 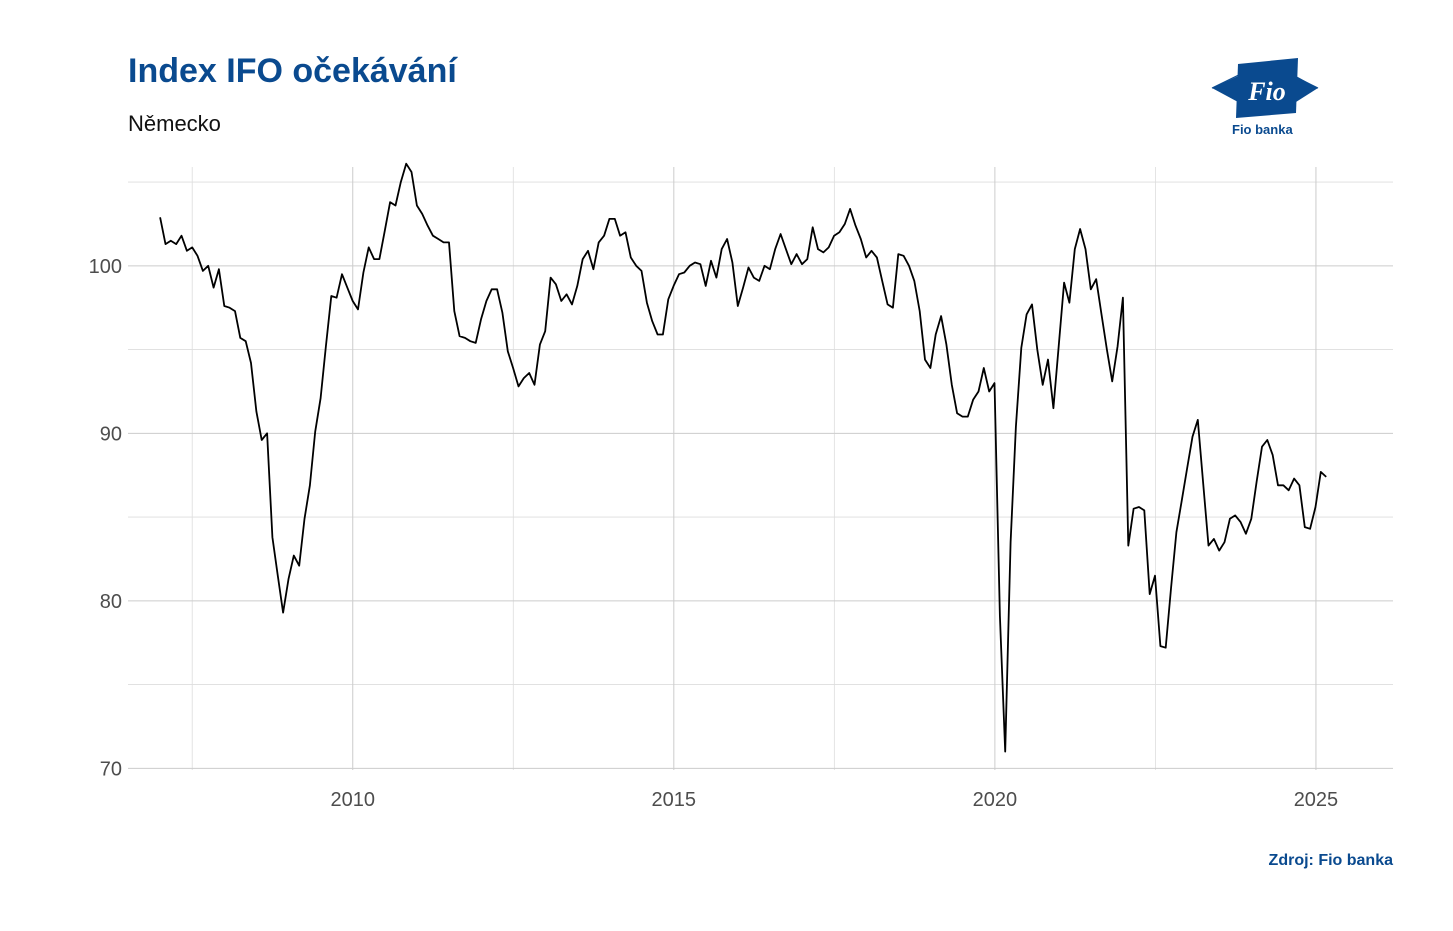 I want to click on y-axis-ticks: 70 80 90 100, so click(x=105, y=518).